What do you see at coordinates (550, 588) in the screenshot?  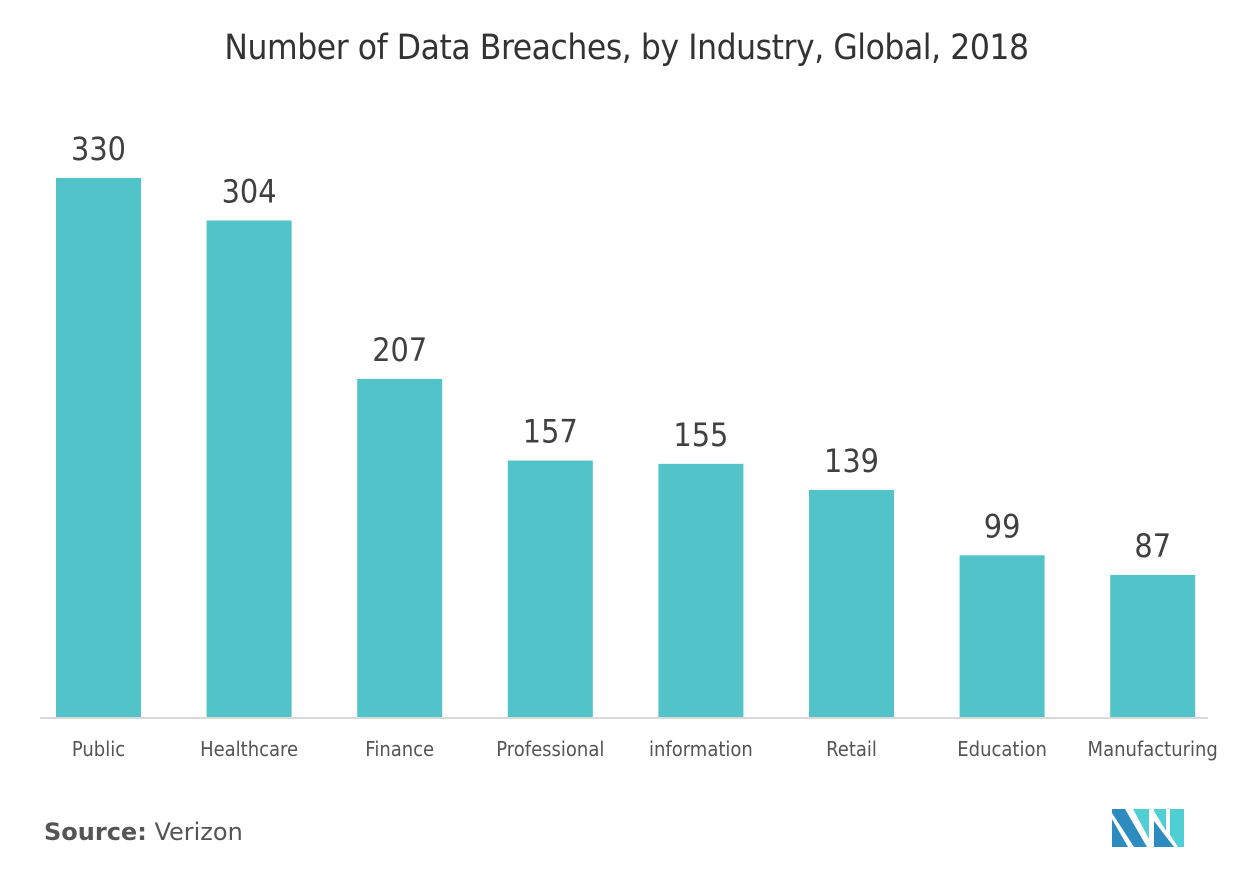 I see `bar-professional` at bounding box center [550, 588].